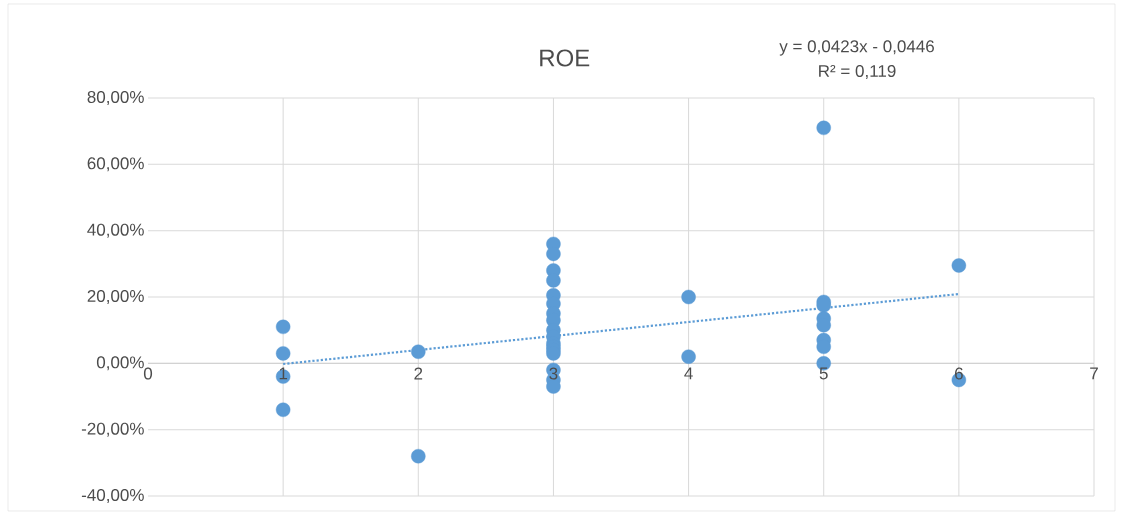 The image size is (1123, 515). I want to click on text: y = 0,0423x - 0,0446, so click(856, 48).